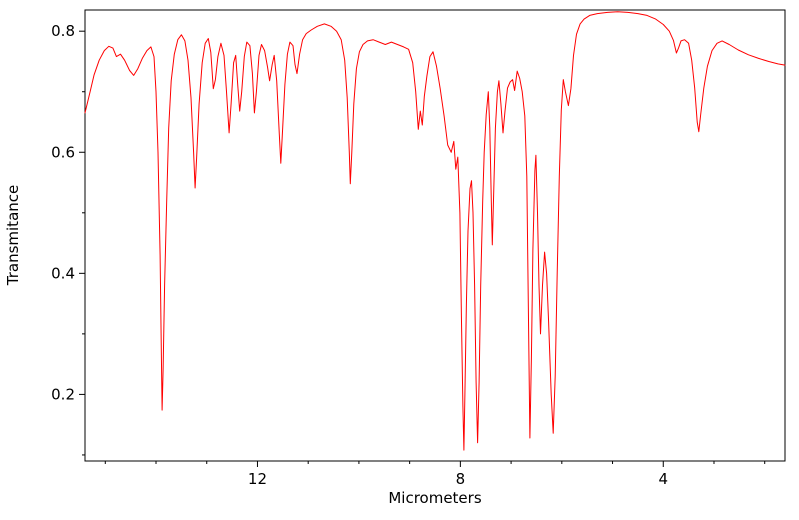 The image size is (799, 520). What do you see at coordinates (13, 235) in the screenshot?
I see `y-axis-label: Transmitance` at bounding box center [13, 235].